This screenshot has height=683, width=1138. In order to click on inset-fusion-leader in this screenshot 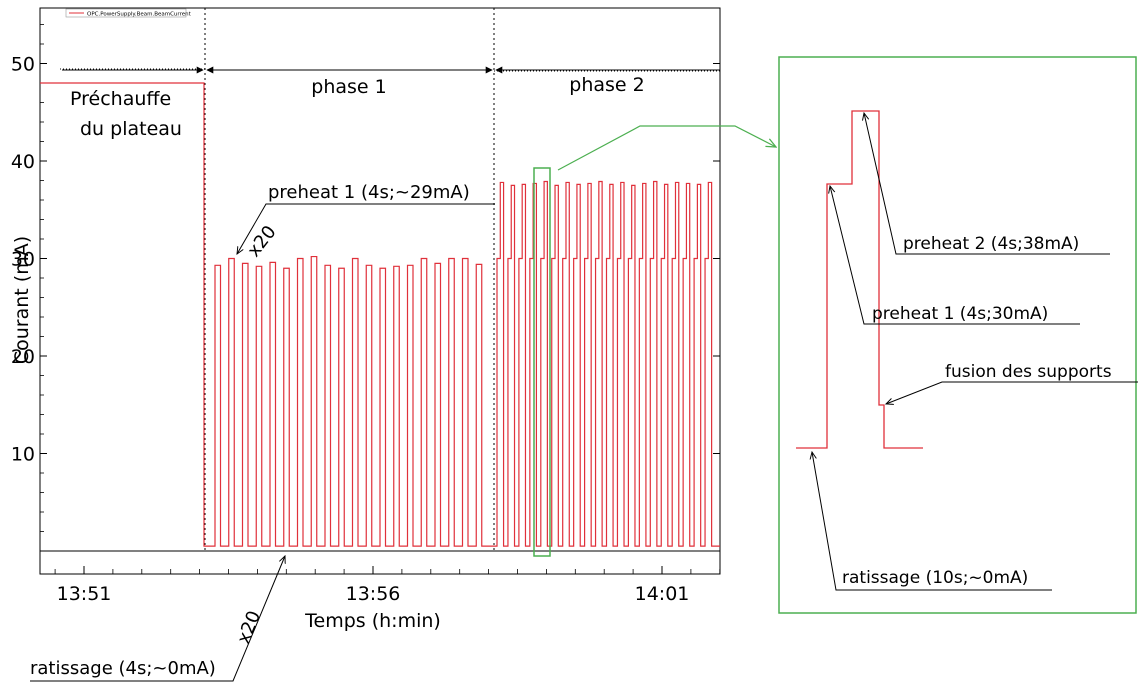, I will do `click(1012, 392)`.